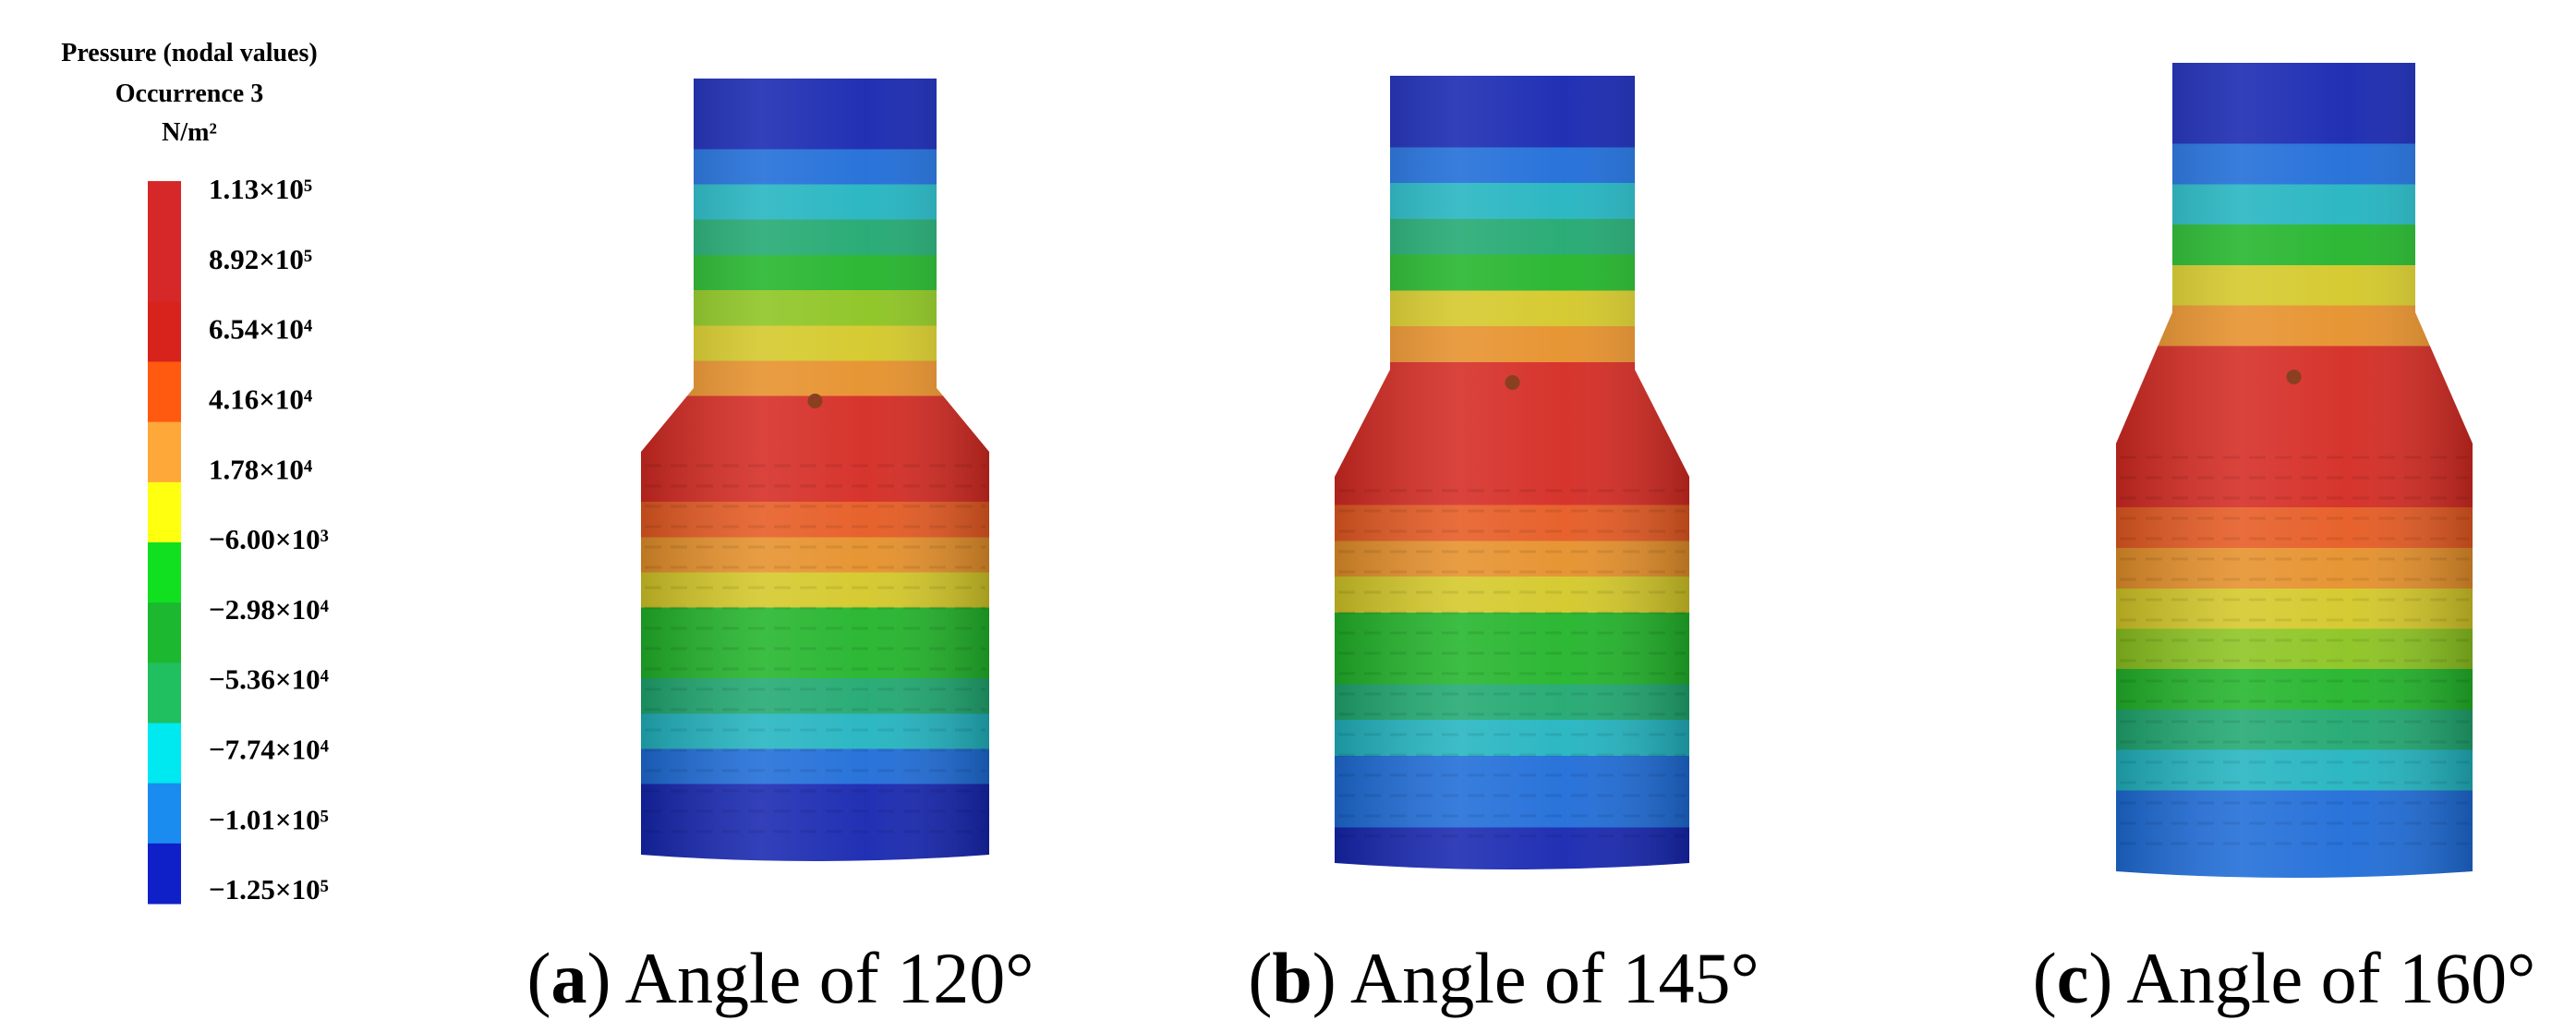 The height and width of the screenshot is (1033, 2576). Describe the element at coordinates (189, 93) in the screenshot. I see `legend-title: Occurrence 3` at that location.